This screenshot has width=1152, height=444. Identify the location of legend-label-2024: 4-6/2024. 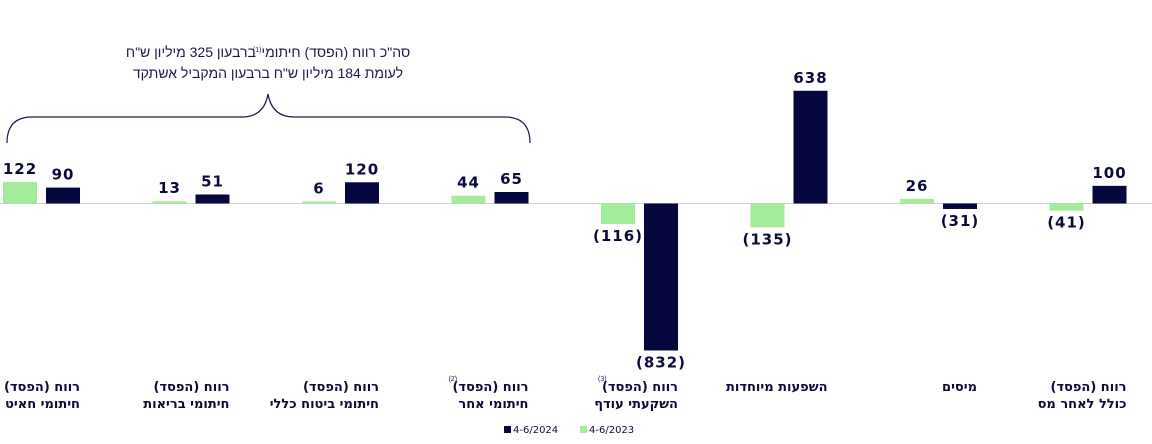
(535, 430).